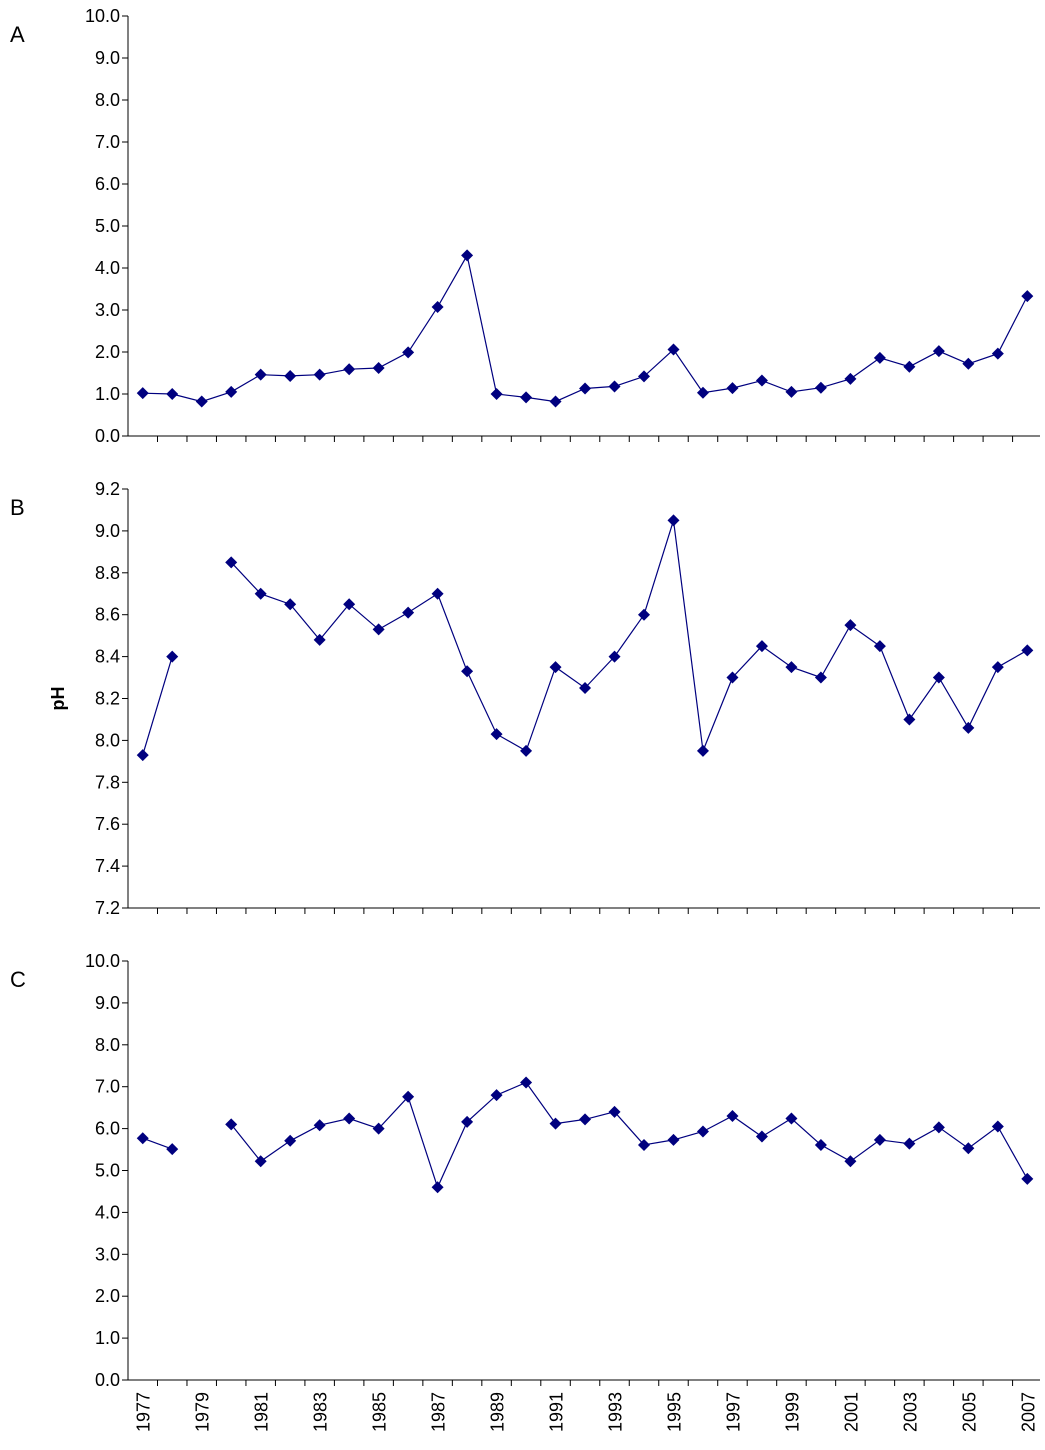 This screenshot has height=1450, width=1045. What do you see at coordinates (380, 1412) in the screenshot?
I see `x-tick-label: 1985` at bounding box center [380, 1412].